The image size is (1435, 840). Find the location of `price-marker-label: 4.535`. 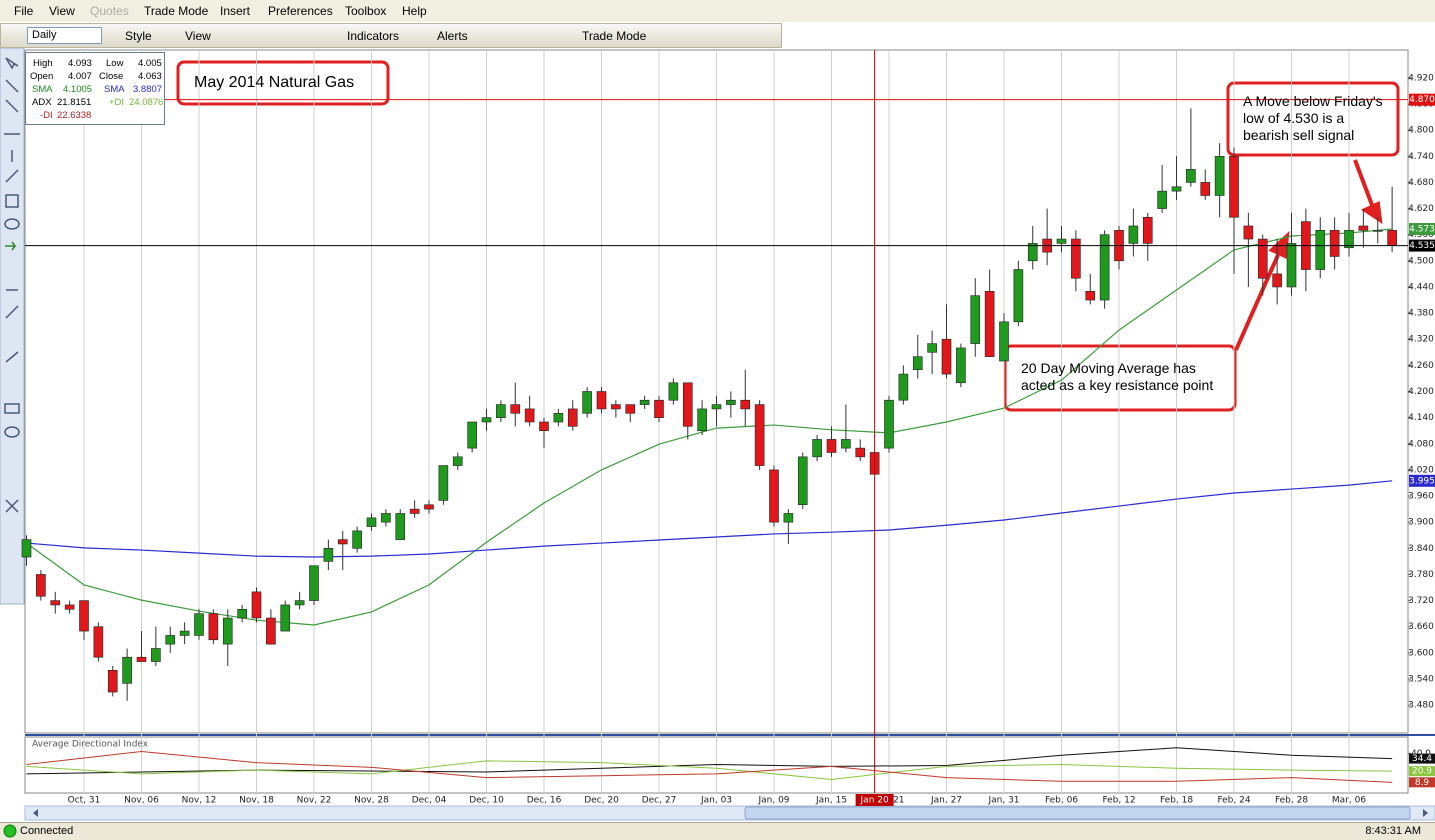

price-marker-label: 4.535 is located at coordinates (1422, 246).